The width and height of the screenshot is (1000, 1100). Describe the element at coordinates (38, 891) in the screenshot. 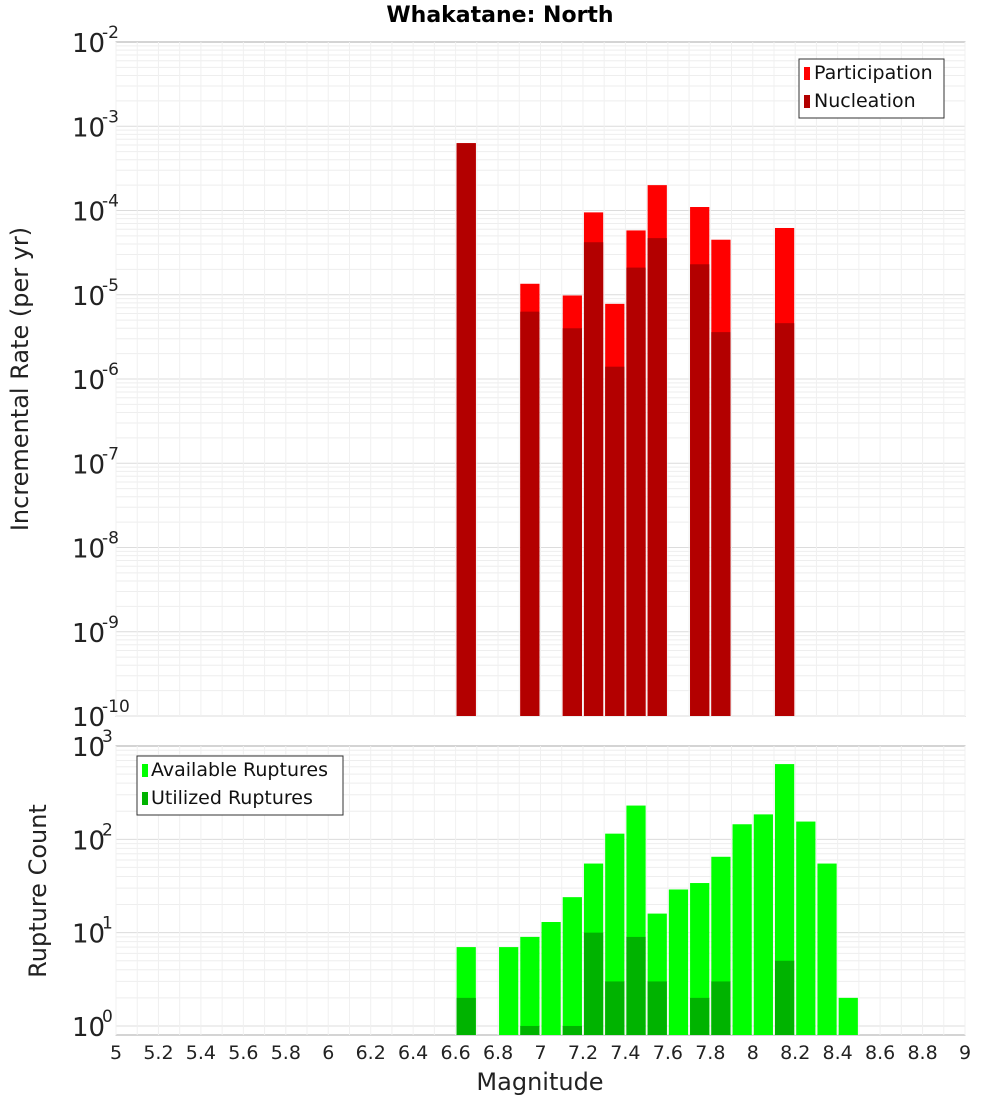

I see `count-y-axis-title: Rupture Count` at that location.